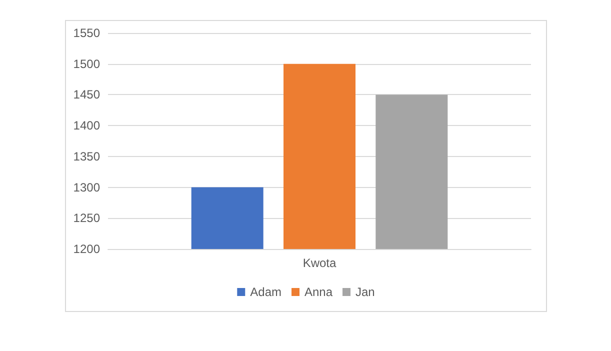 The image size is (611, 351). I want to click on y-tick-label: 1550, so click(86, 33).